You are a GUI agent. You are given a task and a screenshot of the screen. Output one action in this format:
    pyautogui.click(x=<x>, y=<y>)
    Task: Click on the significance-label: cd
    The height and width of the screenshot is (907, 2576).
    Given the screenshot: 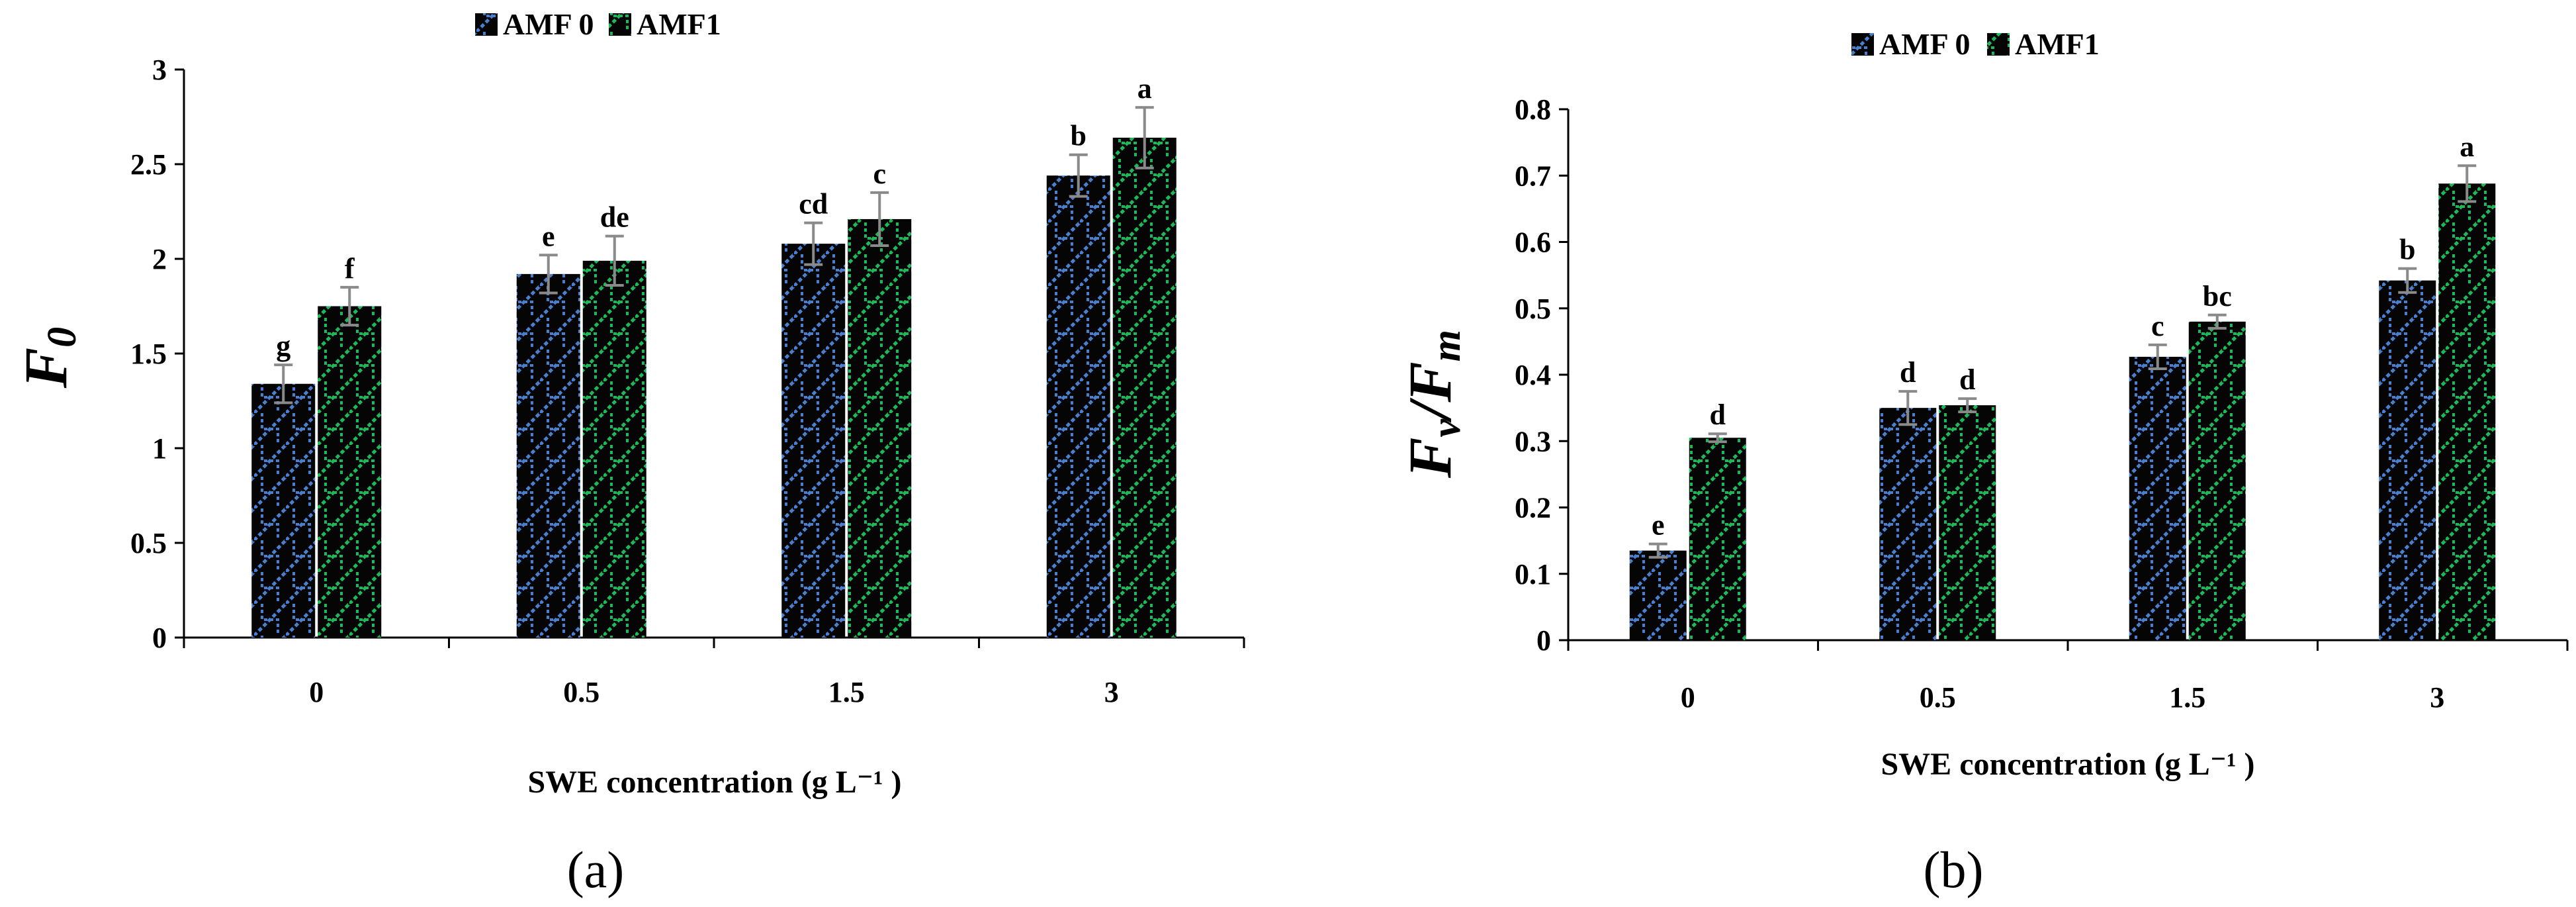 What is the action you would take?
    pyautogui.click(x=813, y=204)
    